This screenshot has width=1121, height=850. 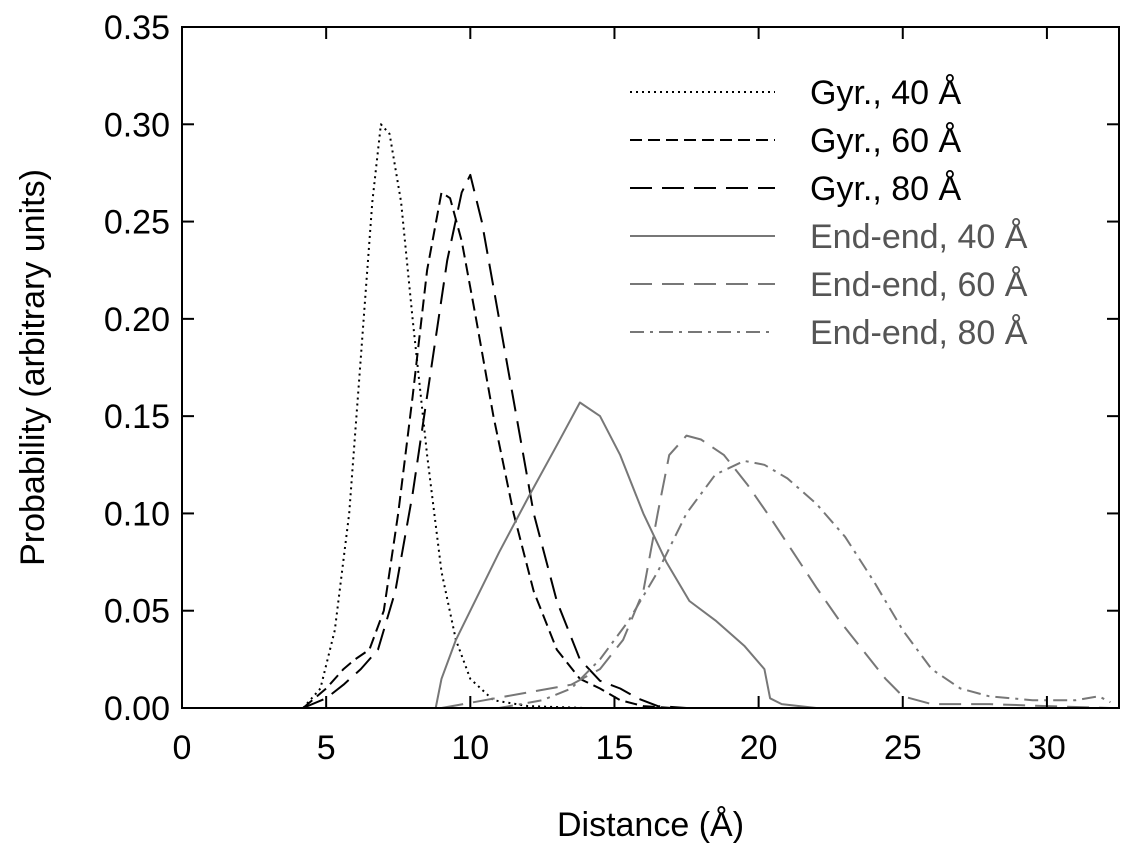 What do you see at coordinates (885, 93) in the screenshot?
I see `legend-label-1: Gyr., 40 Å` at bounding box center [885, 93].